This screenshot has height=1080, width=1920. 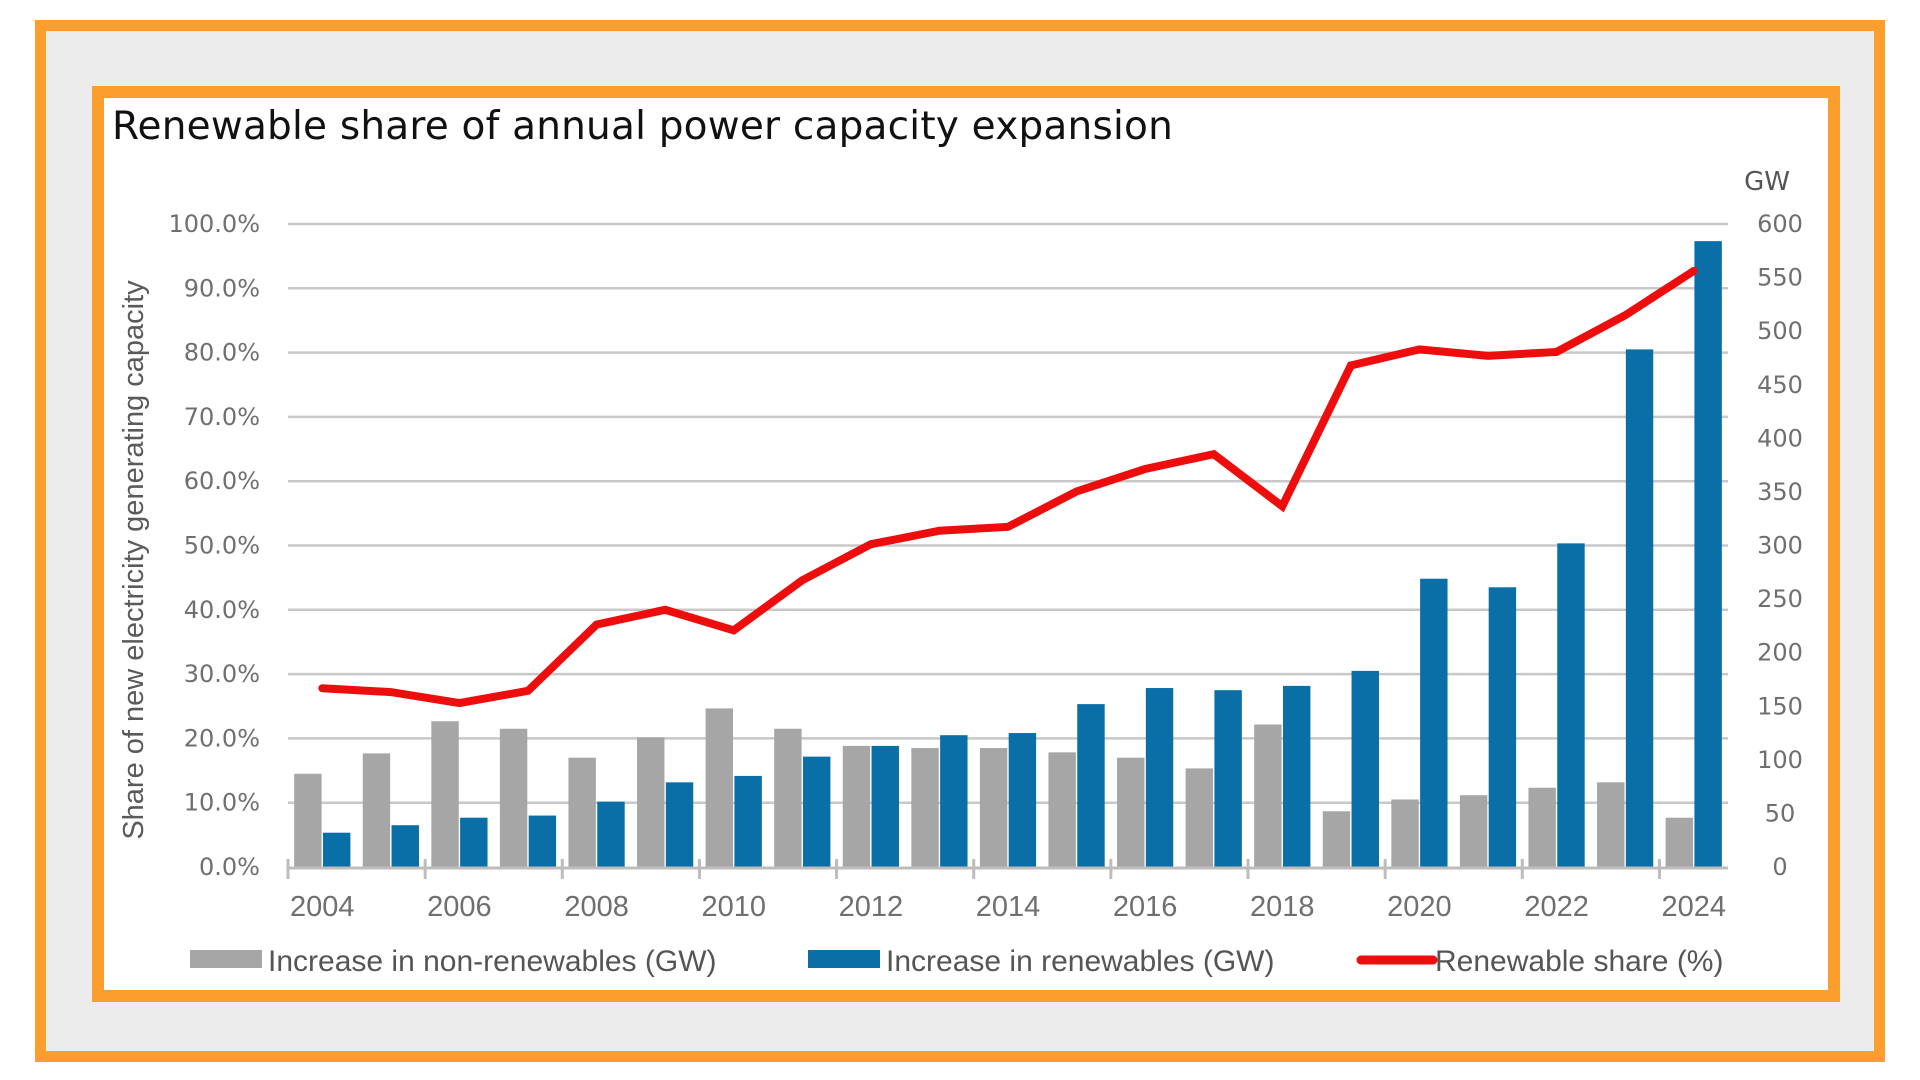 I want to click on legend-label: Increase in renewables (GW), so click(x=1080, y=961).